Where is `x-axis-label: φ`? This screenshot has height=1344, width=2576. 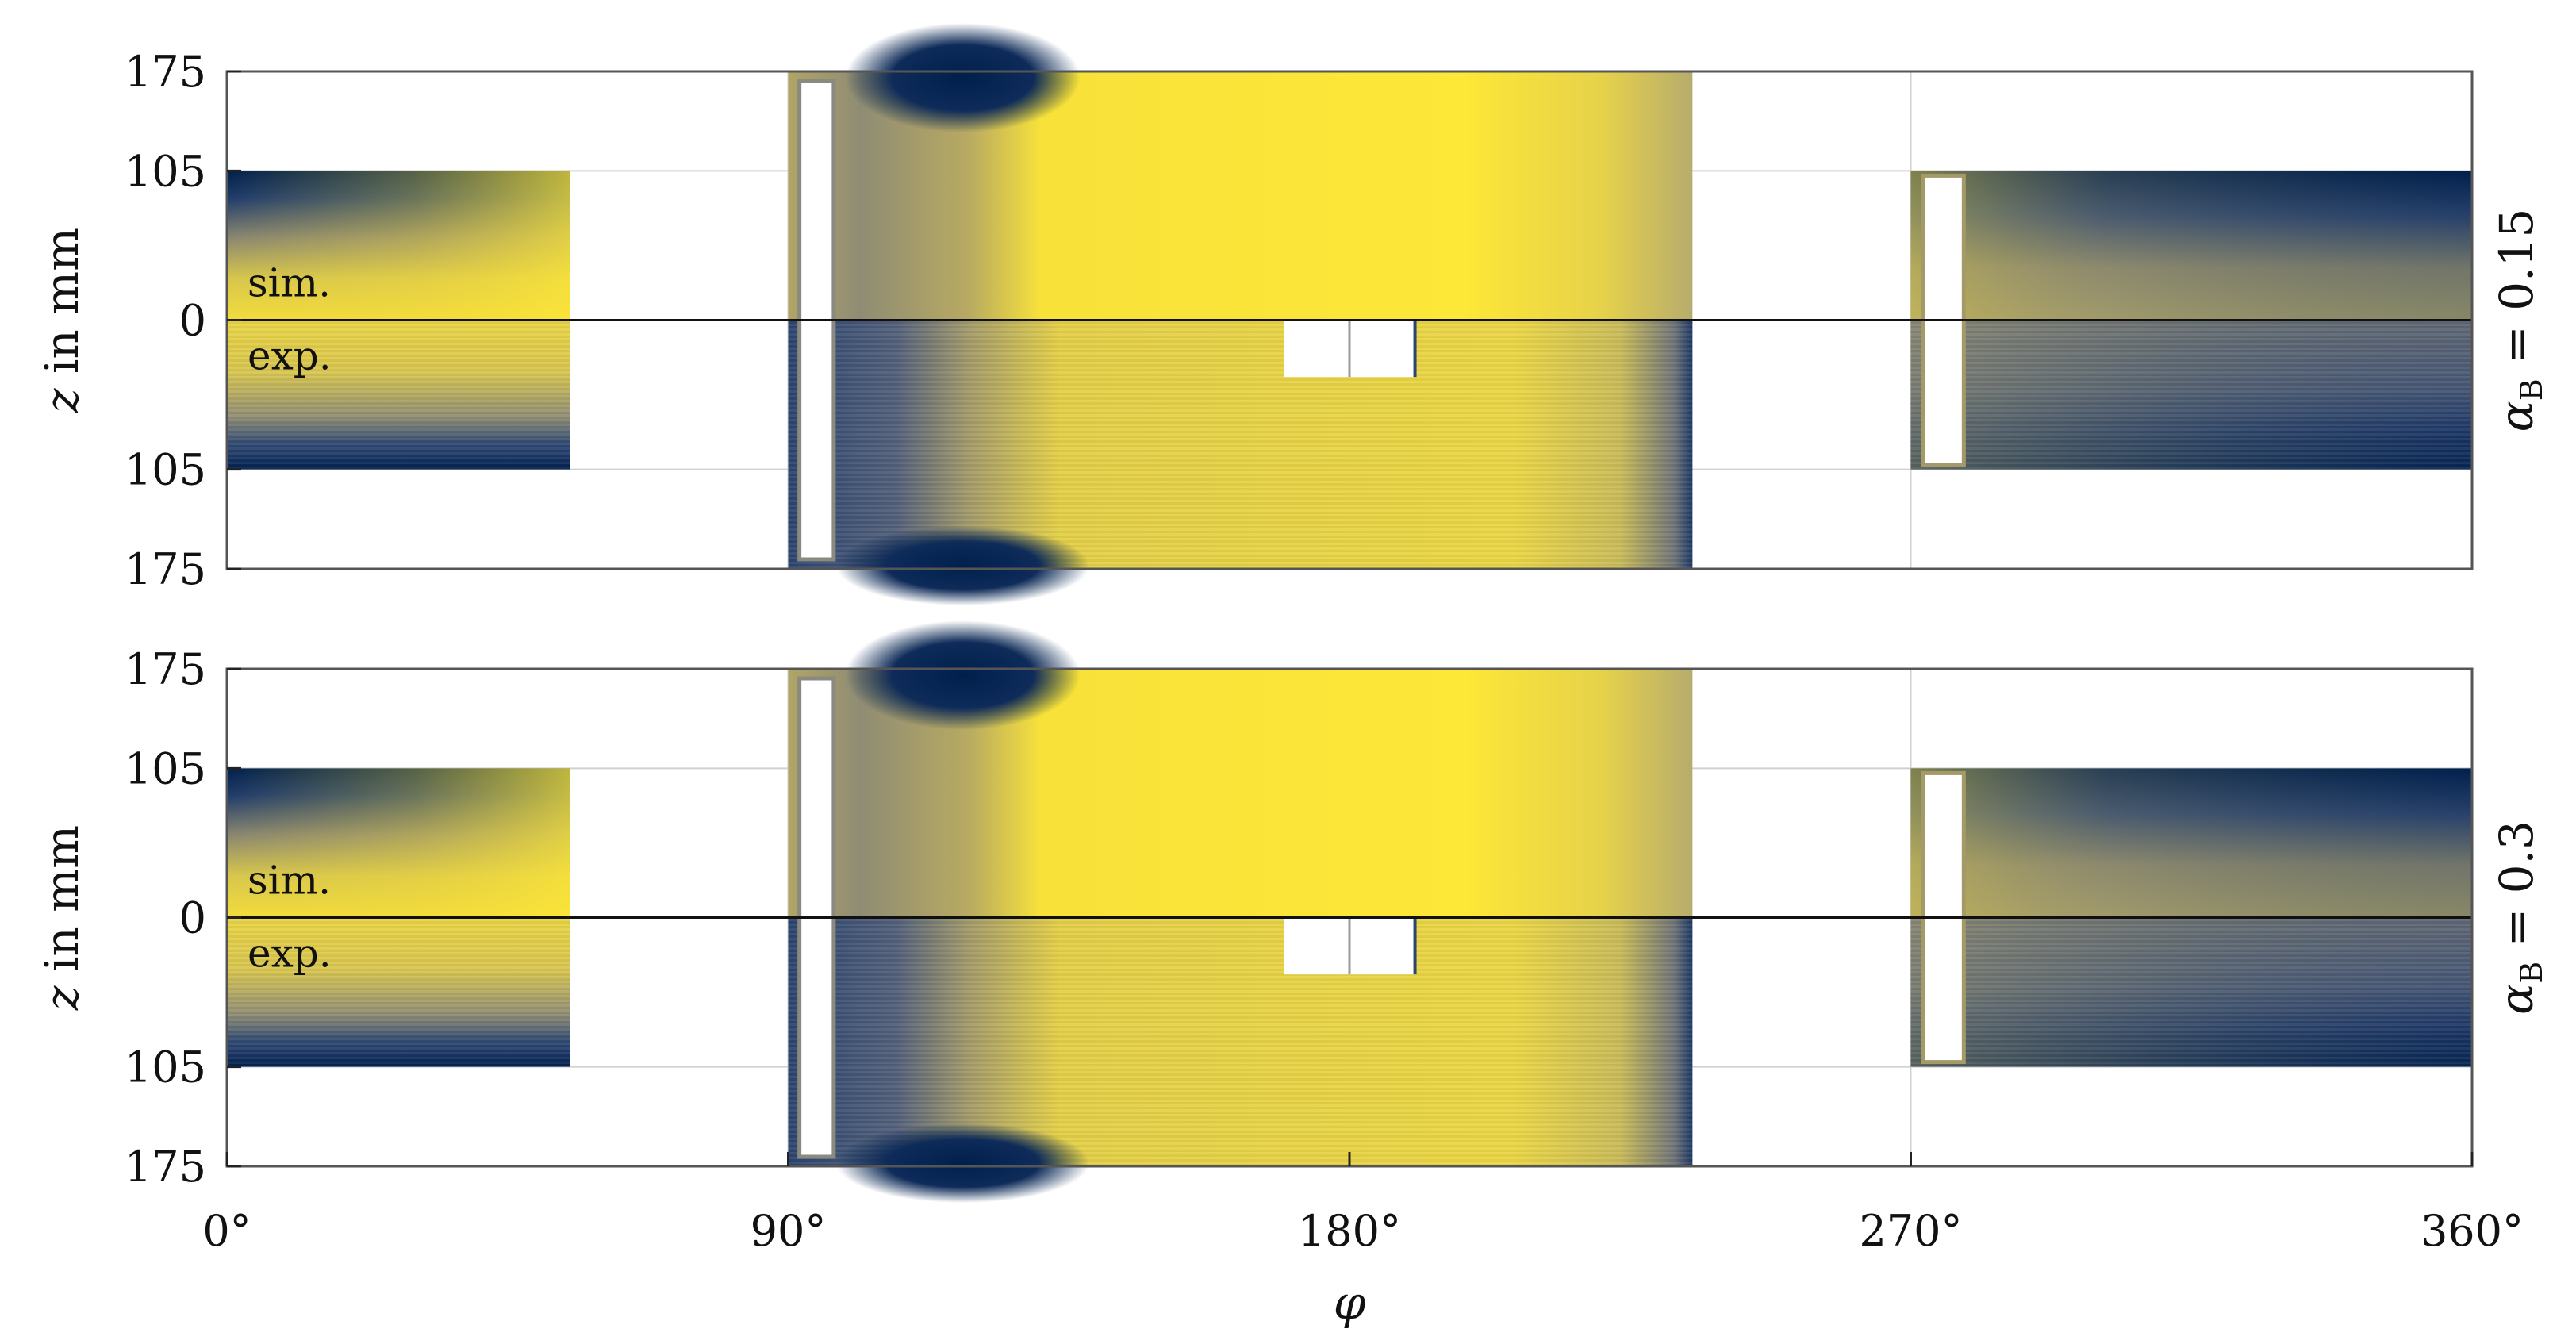 x-axis-label: φ is located at coordinates (1350, 1303).